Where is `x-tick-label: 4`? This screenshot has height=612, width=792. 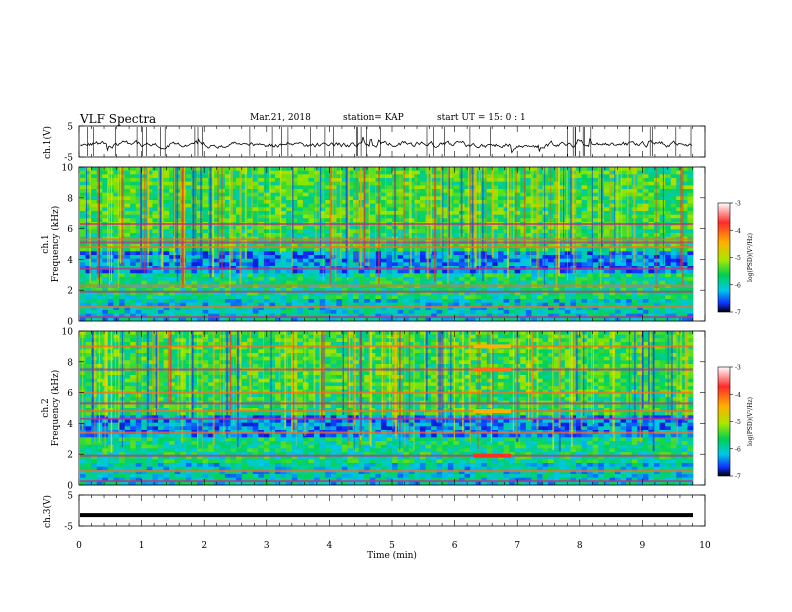
x-tick-label: 4 is located at coordinates (330, 546).